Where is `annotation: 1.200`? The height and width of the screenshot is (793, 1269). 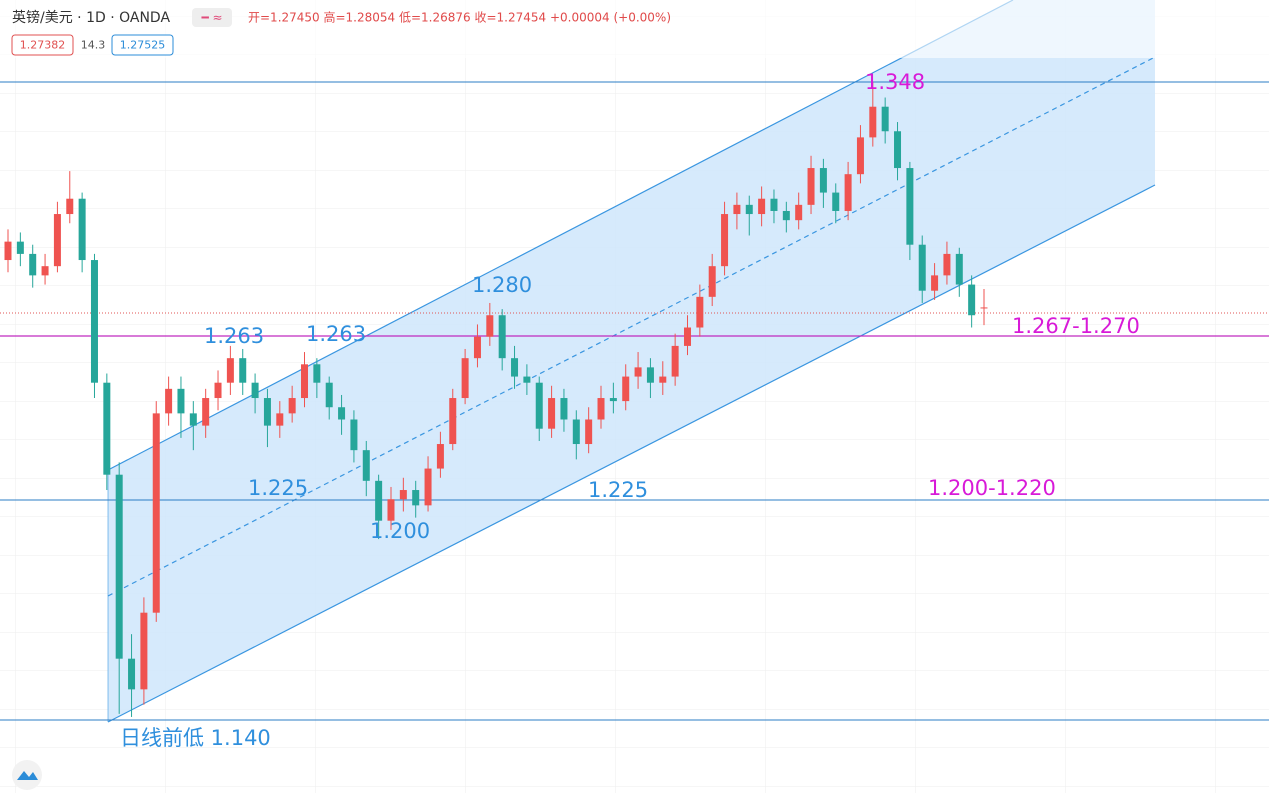 annotation: 1.200 is located at coordinates (400, 531).